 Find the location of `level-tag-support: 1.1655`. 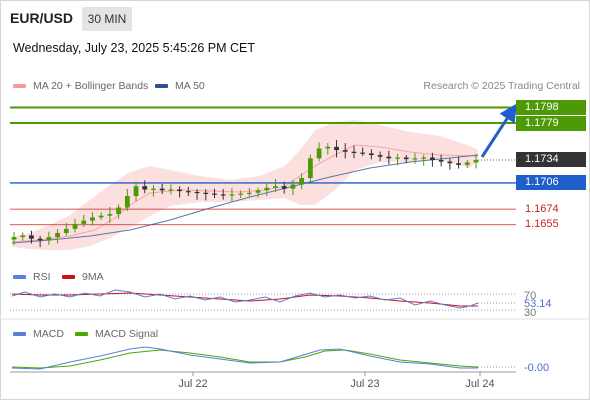

level-tag-support: 1.1655 is located at coordinates (542, 224).